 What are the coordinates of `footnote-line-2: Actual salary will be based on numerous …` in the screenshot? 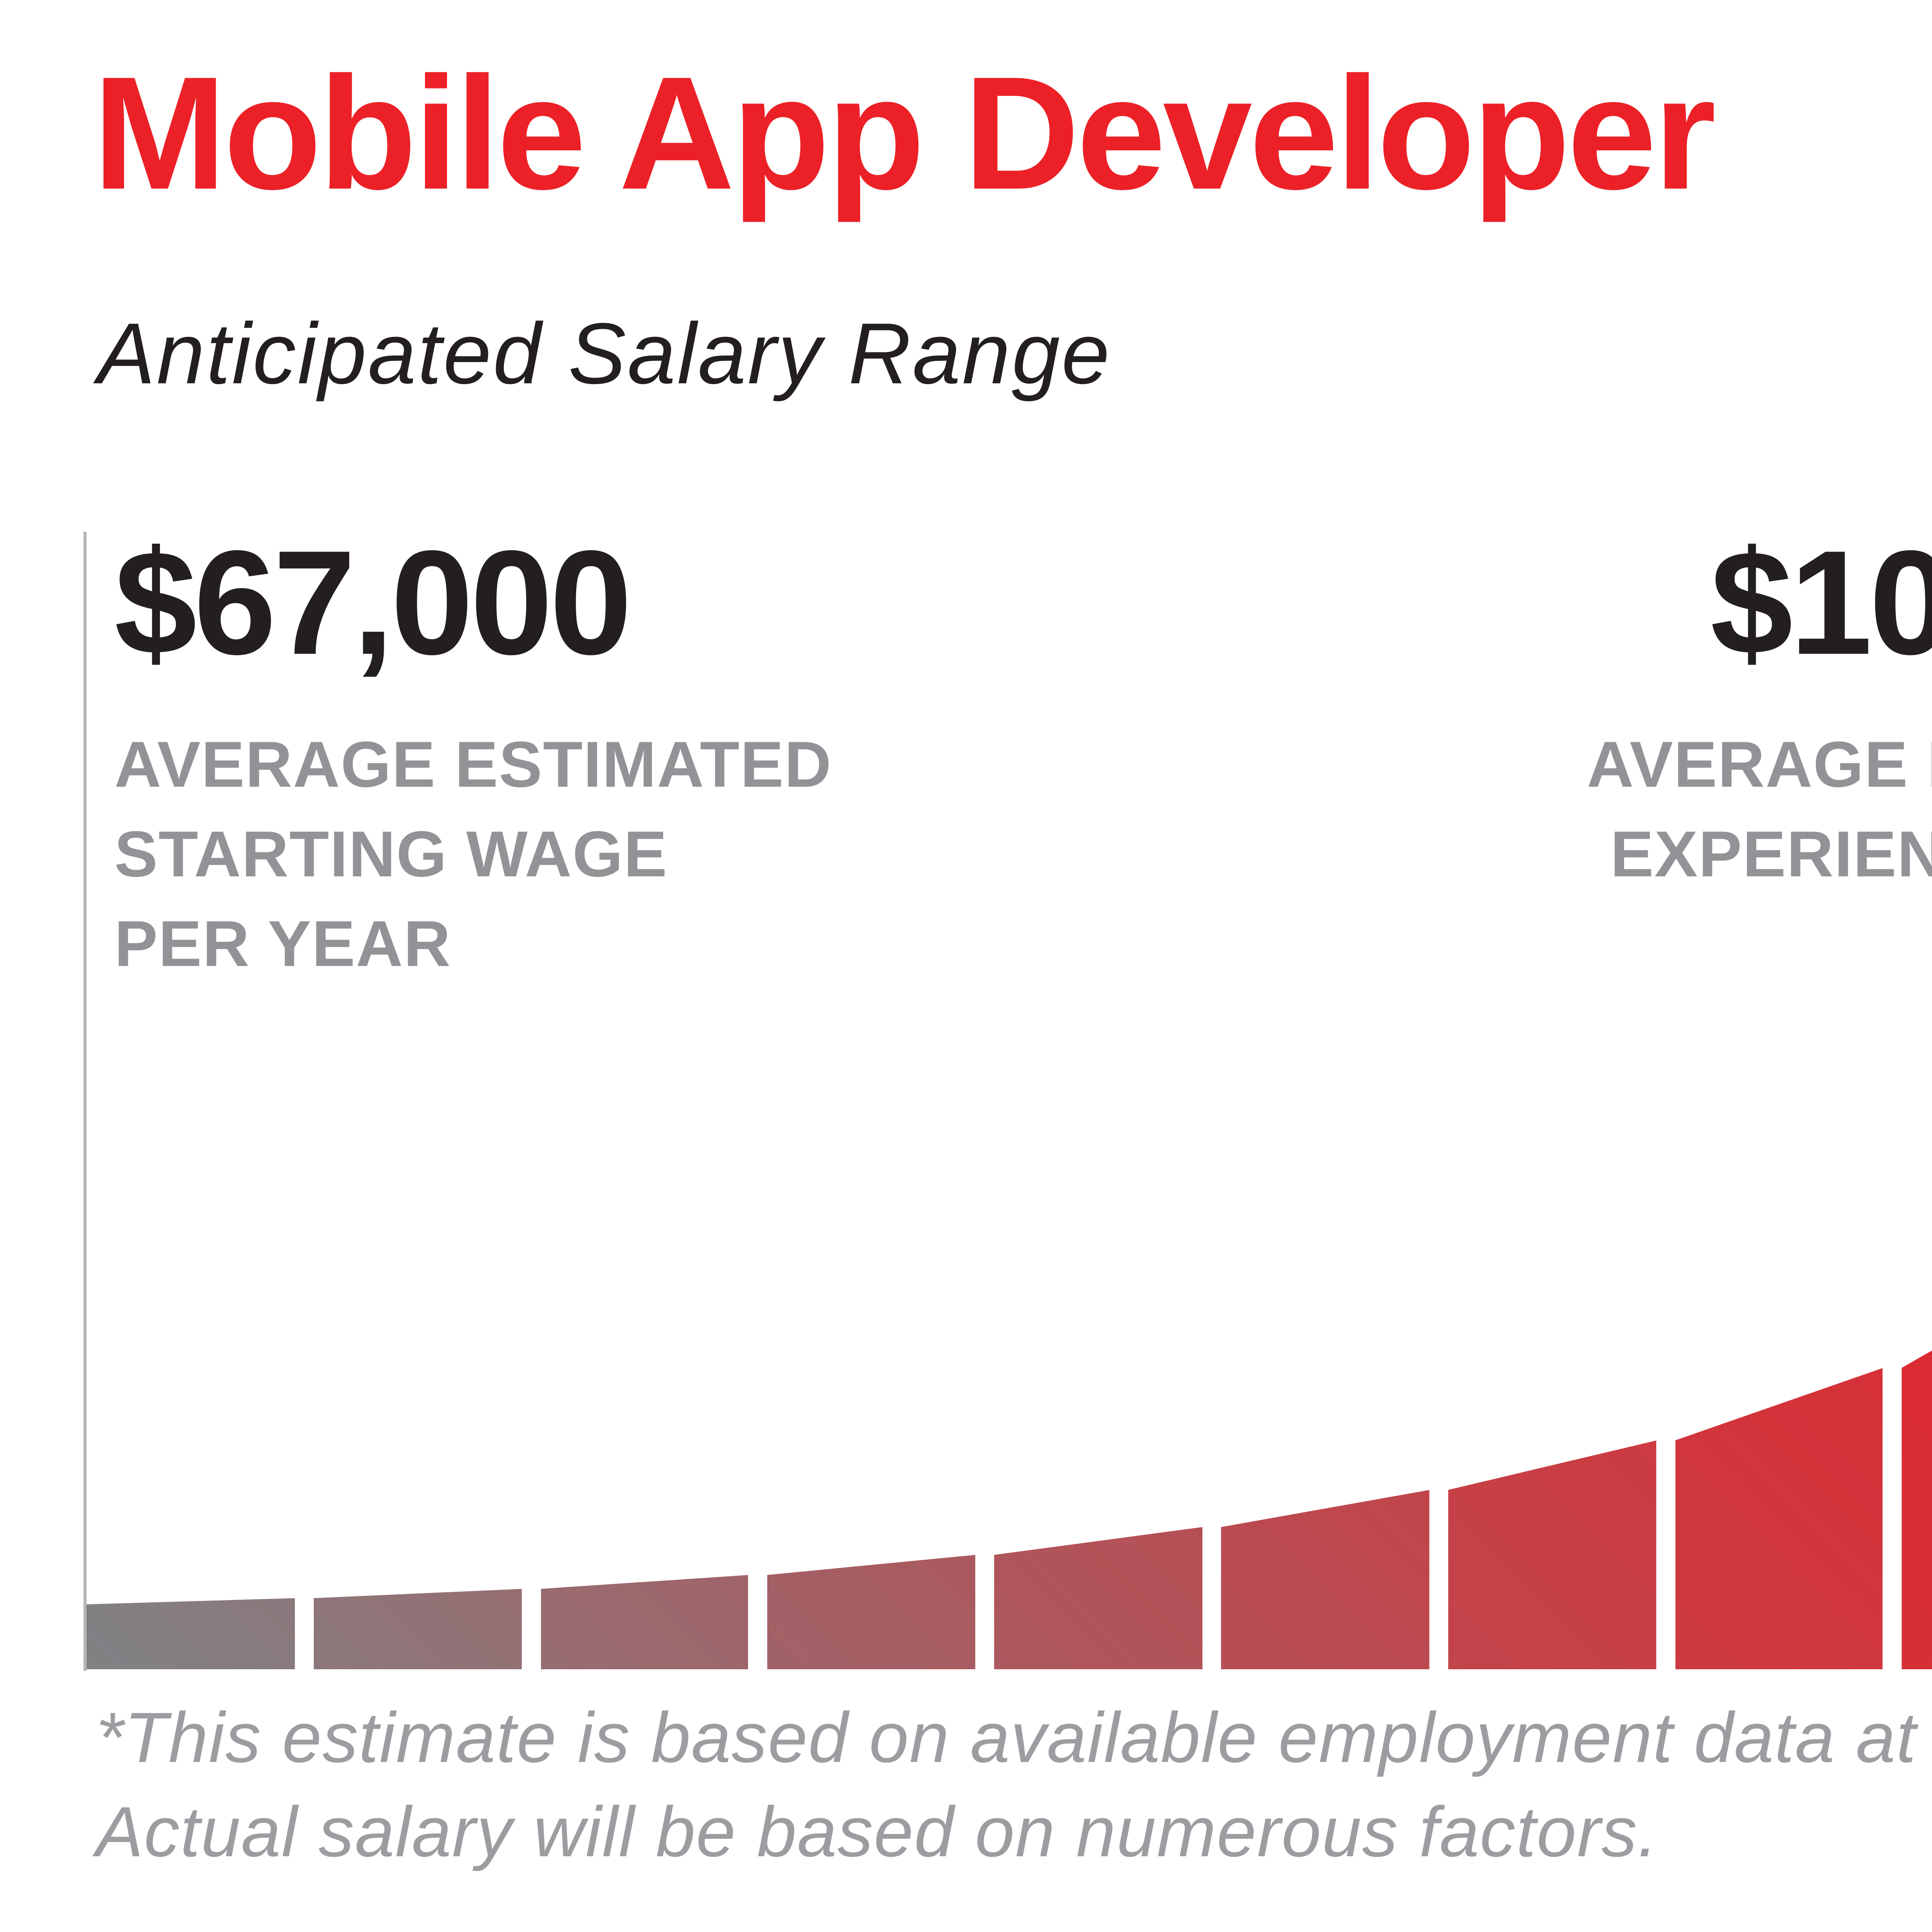 It's located at (877, 1831).